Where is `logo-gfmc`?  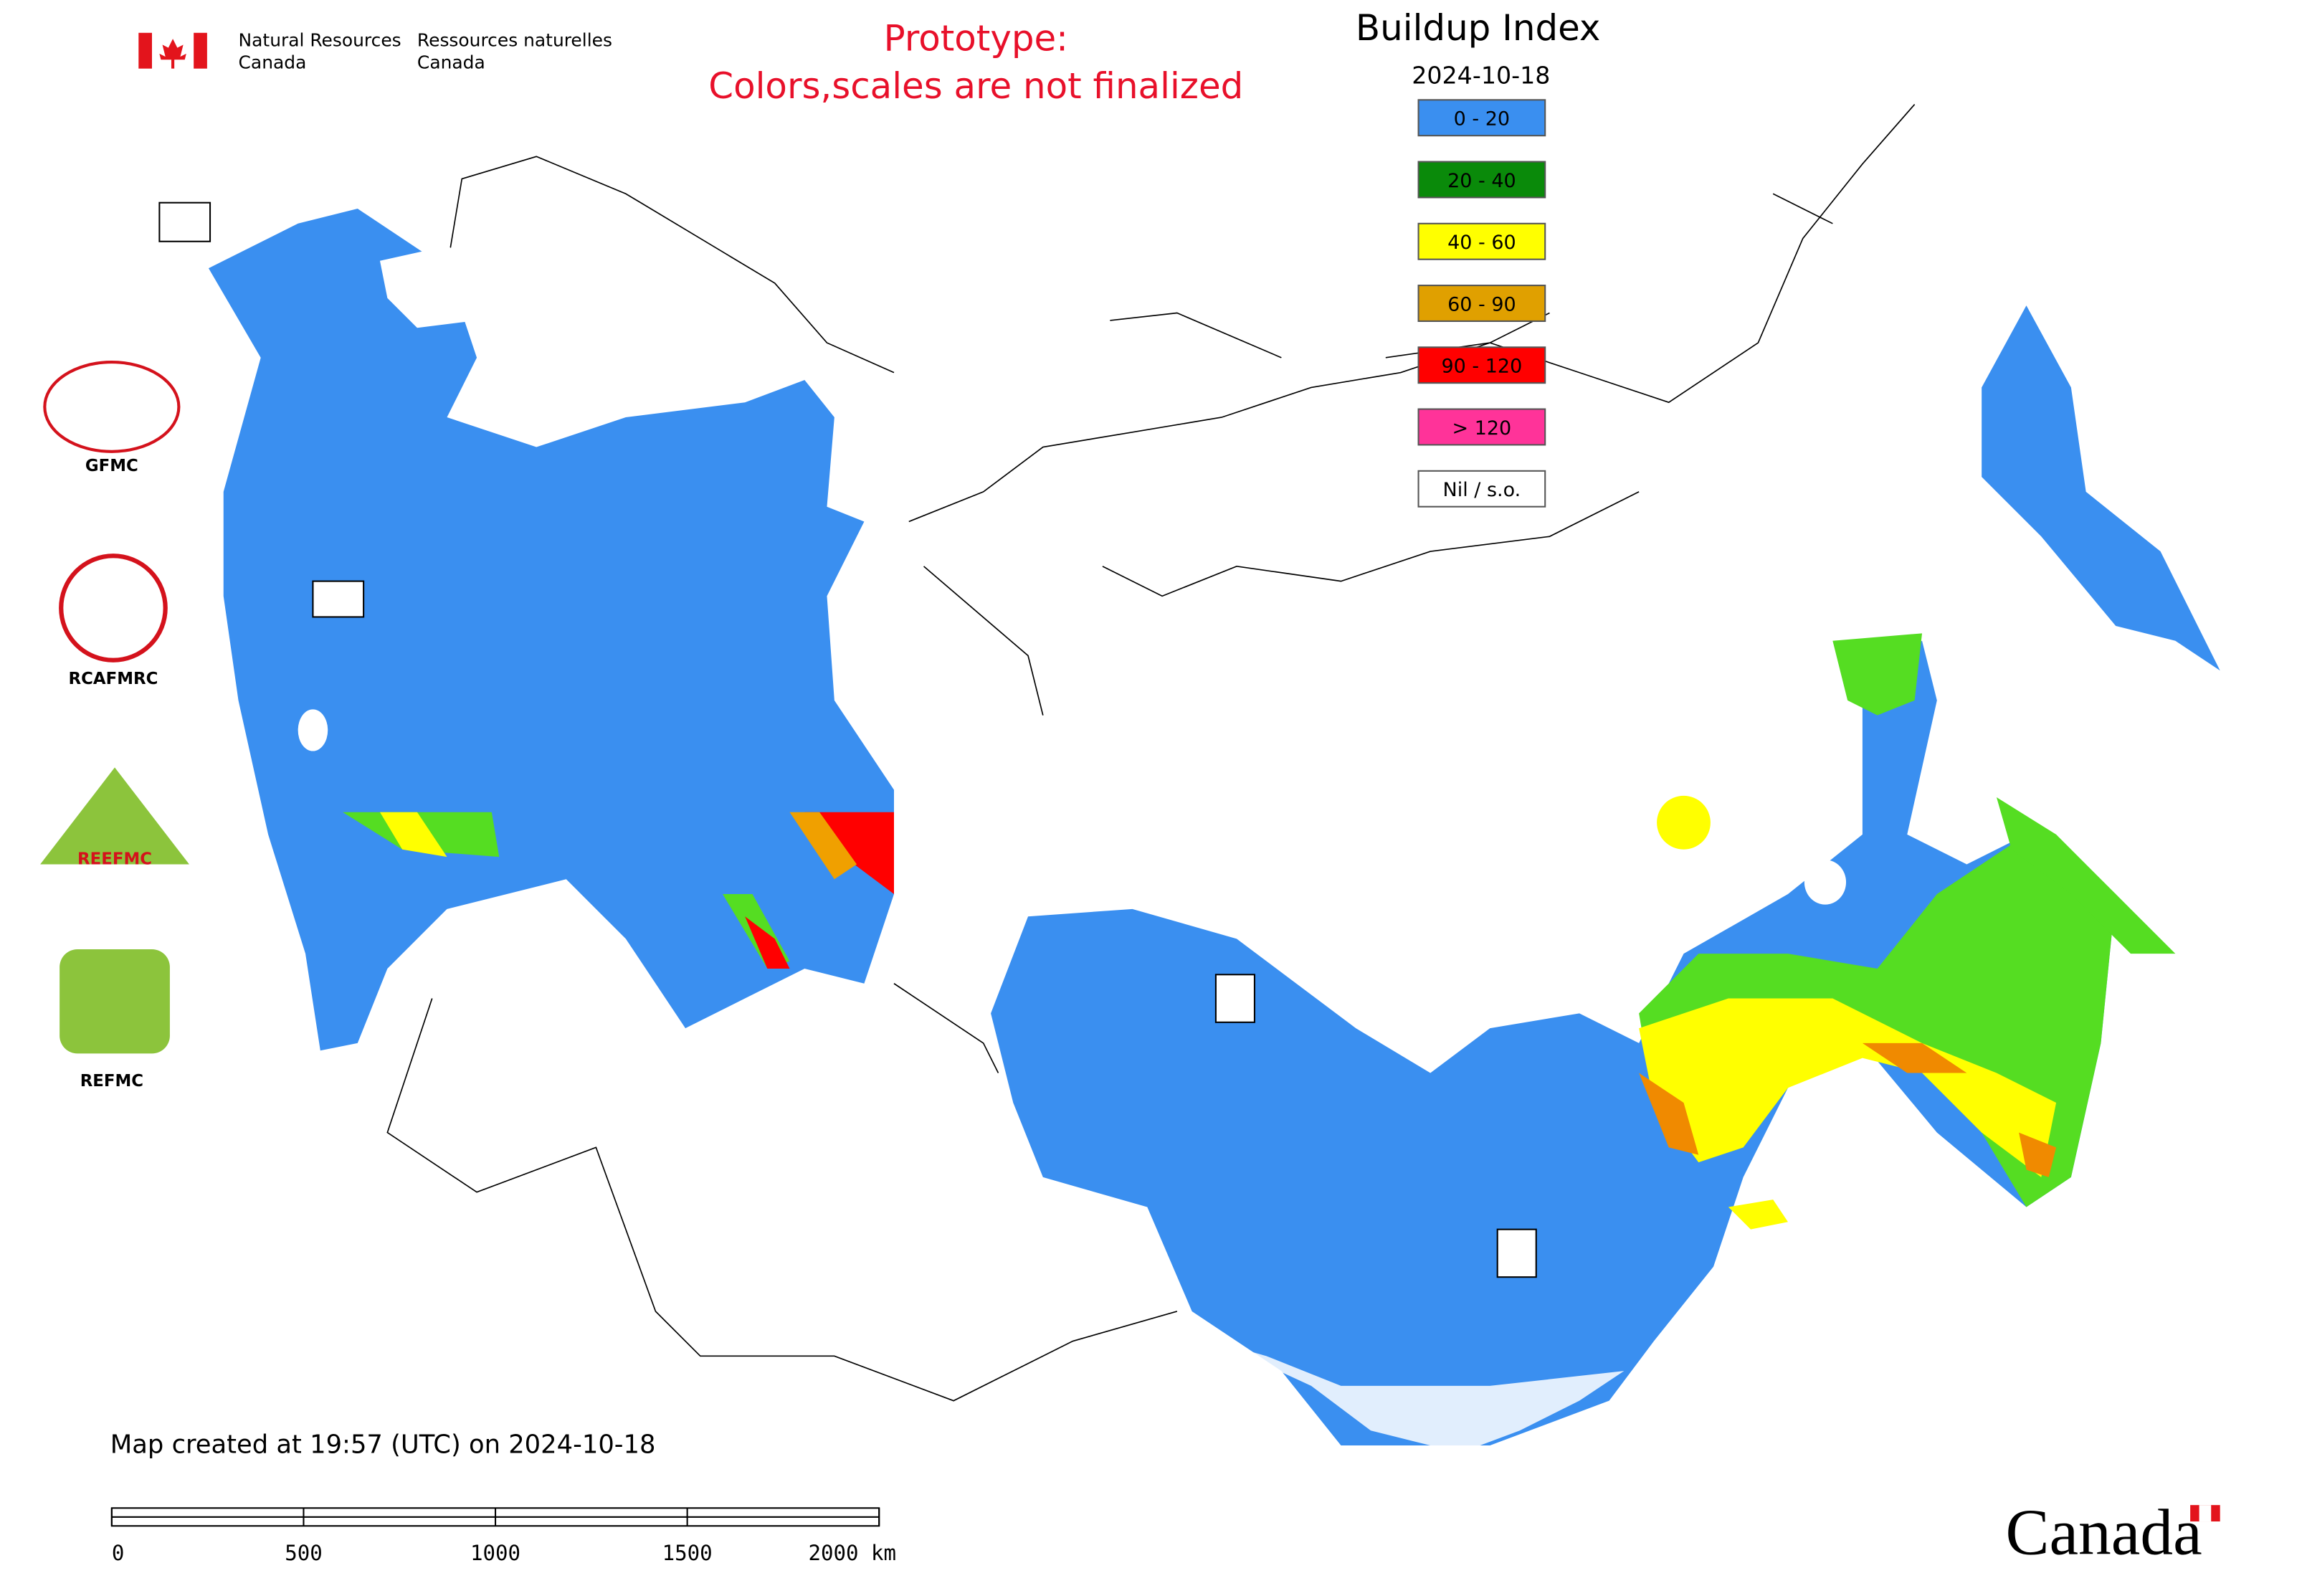
logo-gfmc is located at coordinates (112, 407).